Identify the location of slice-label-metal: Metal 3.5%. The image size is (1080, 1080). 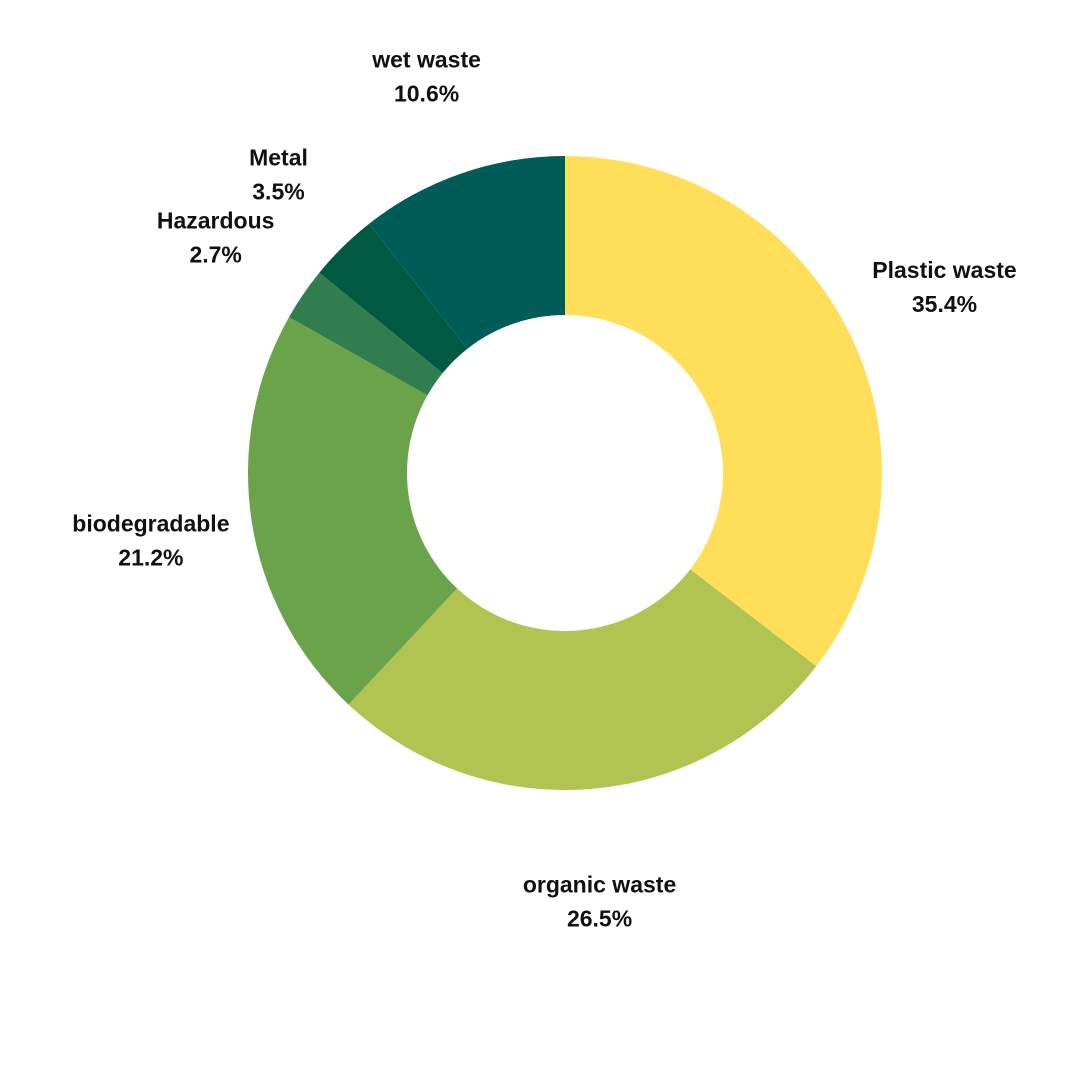
(278, 174).